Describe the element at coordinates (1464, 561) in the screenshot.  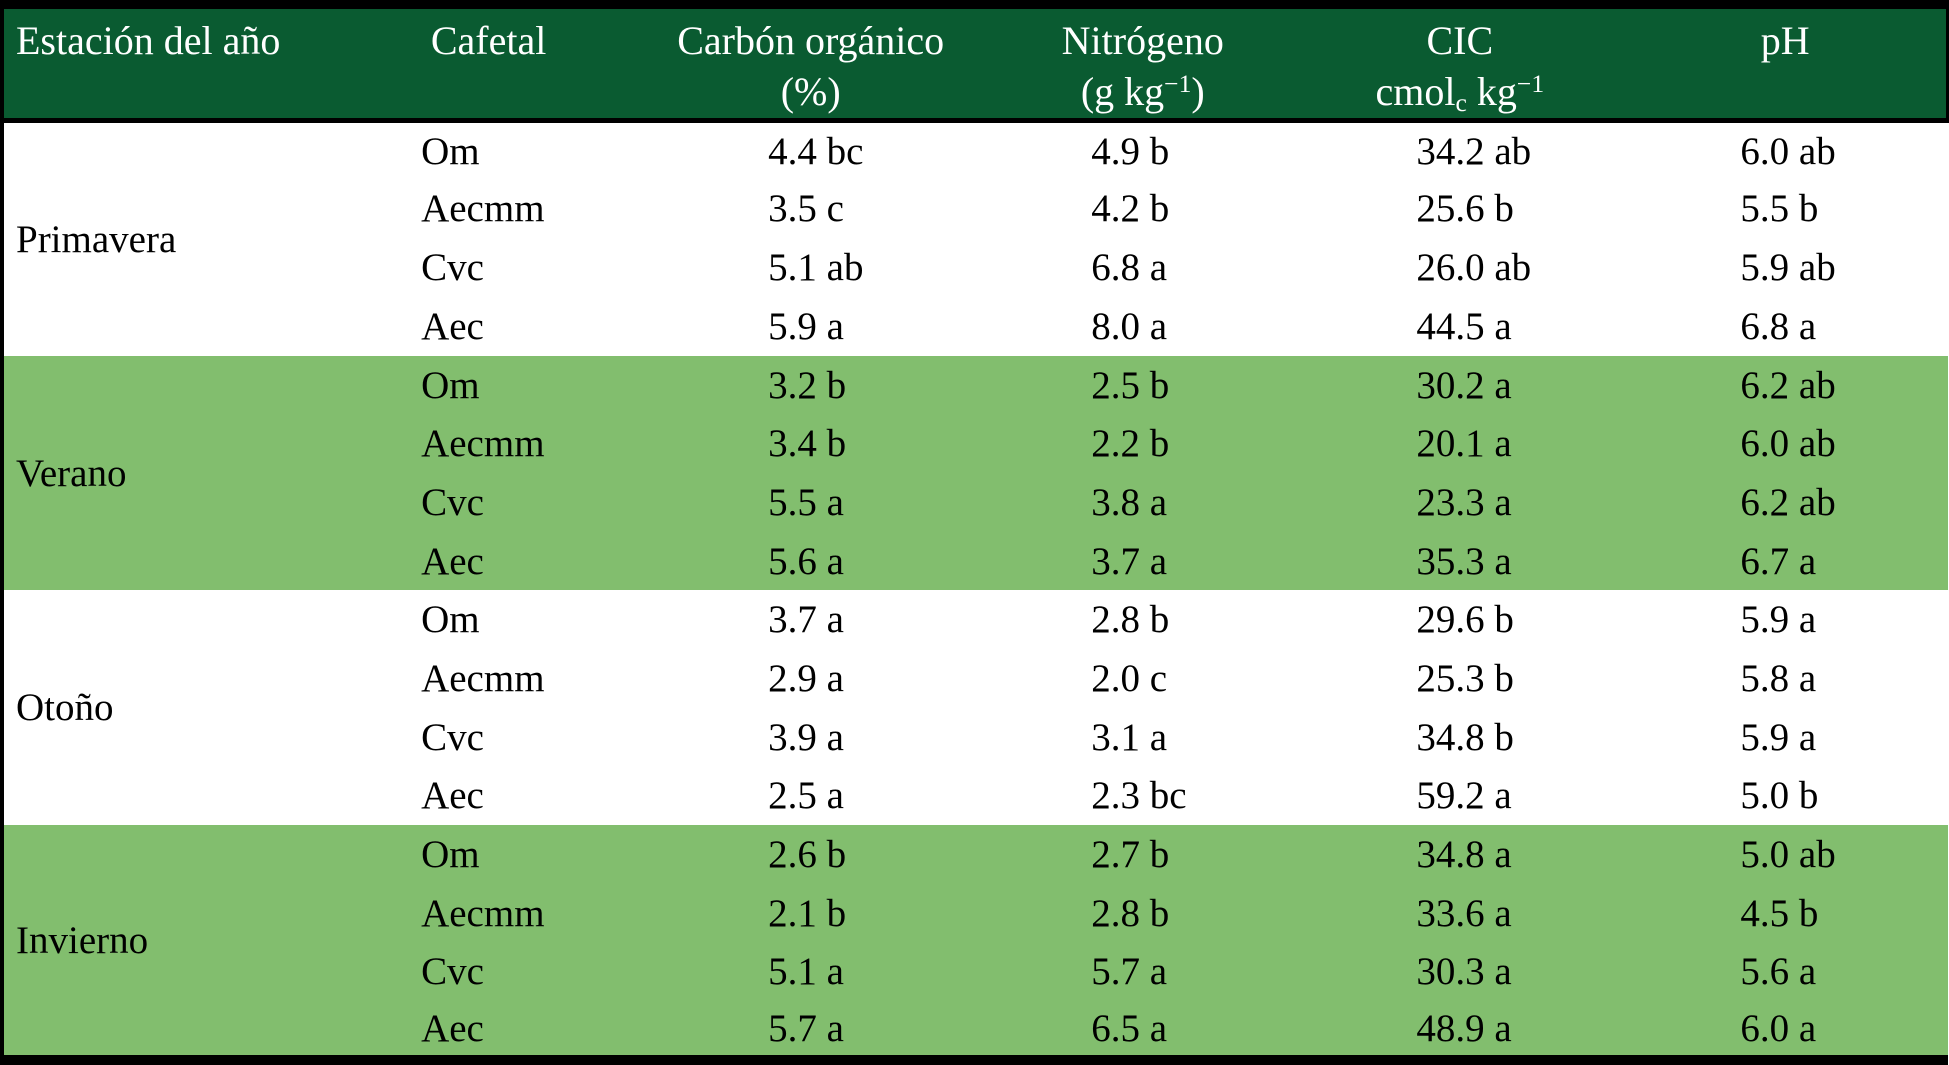
I see `cic-cell: 35.3 a` at that location.